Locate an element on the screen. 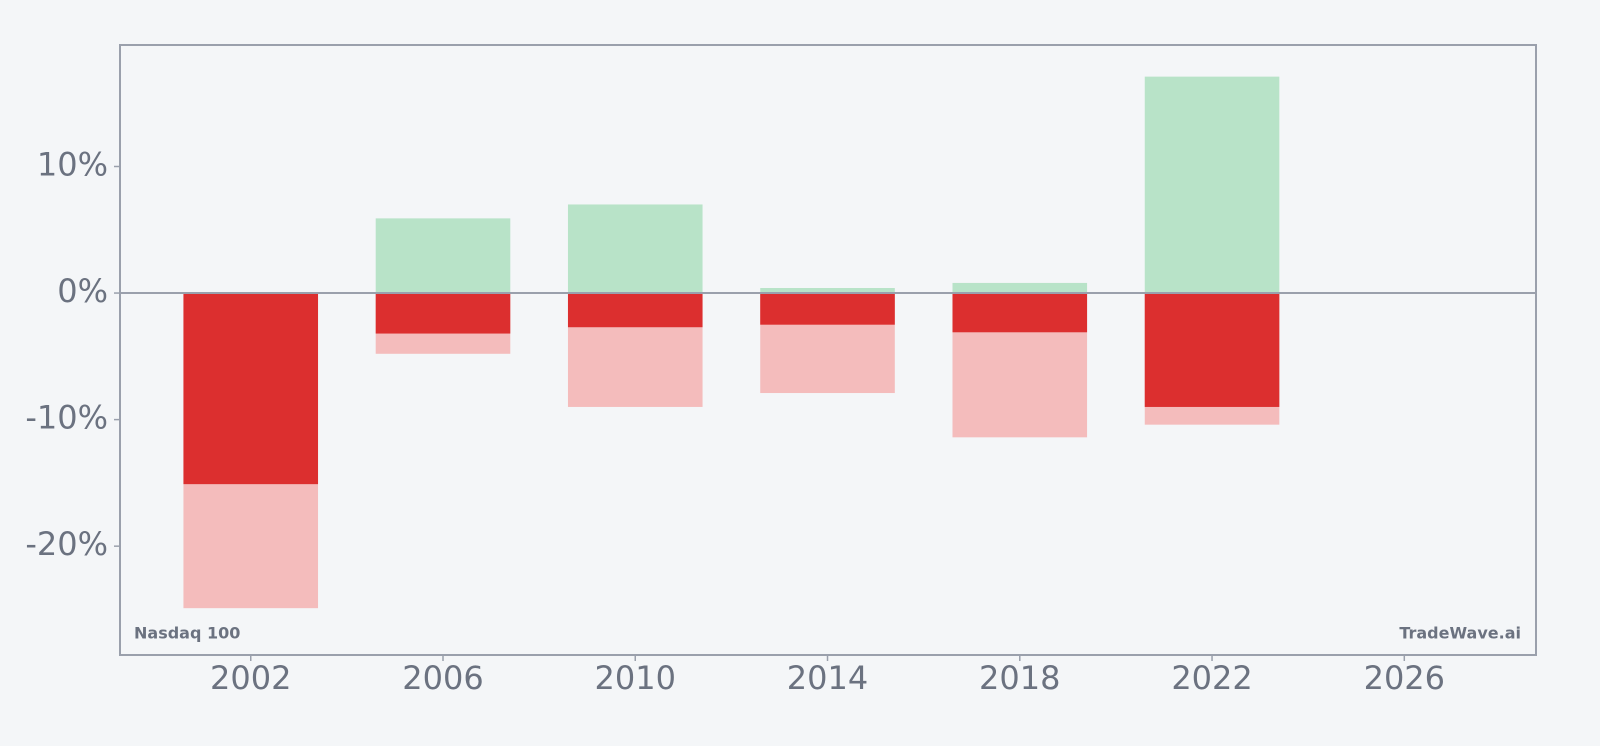 The image size is (1600, 746). x-tick-label: 2006 is located at coordinates (442, 678).